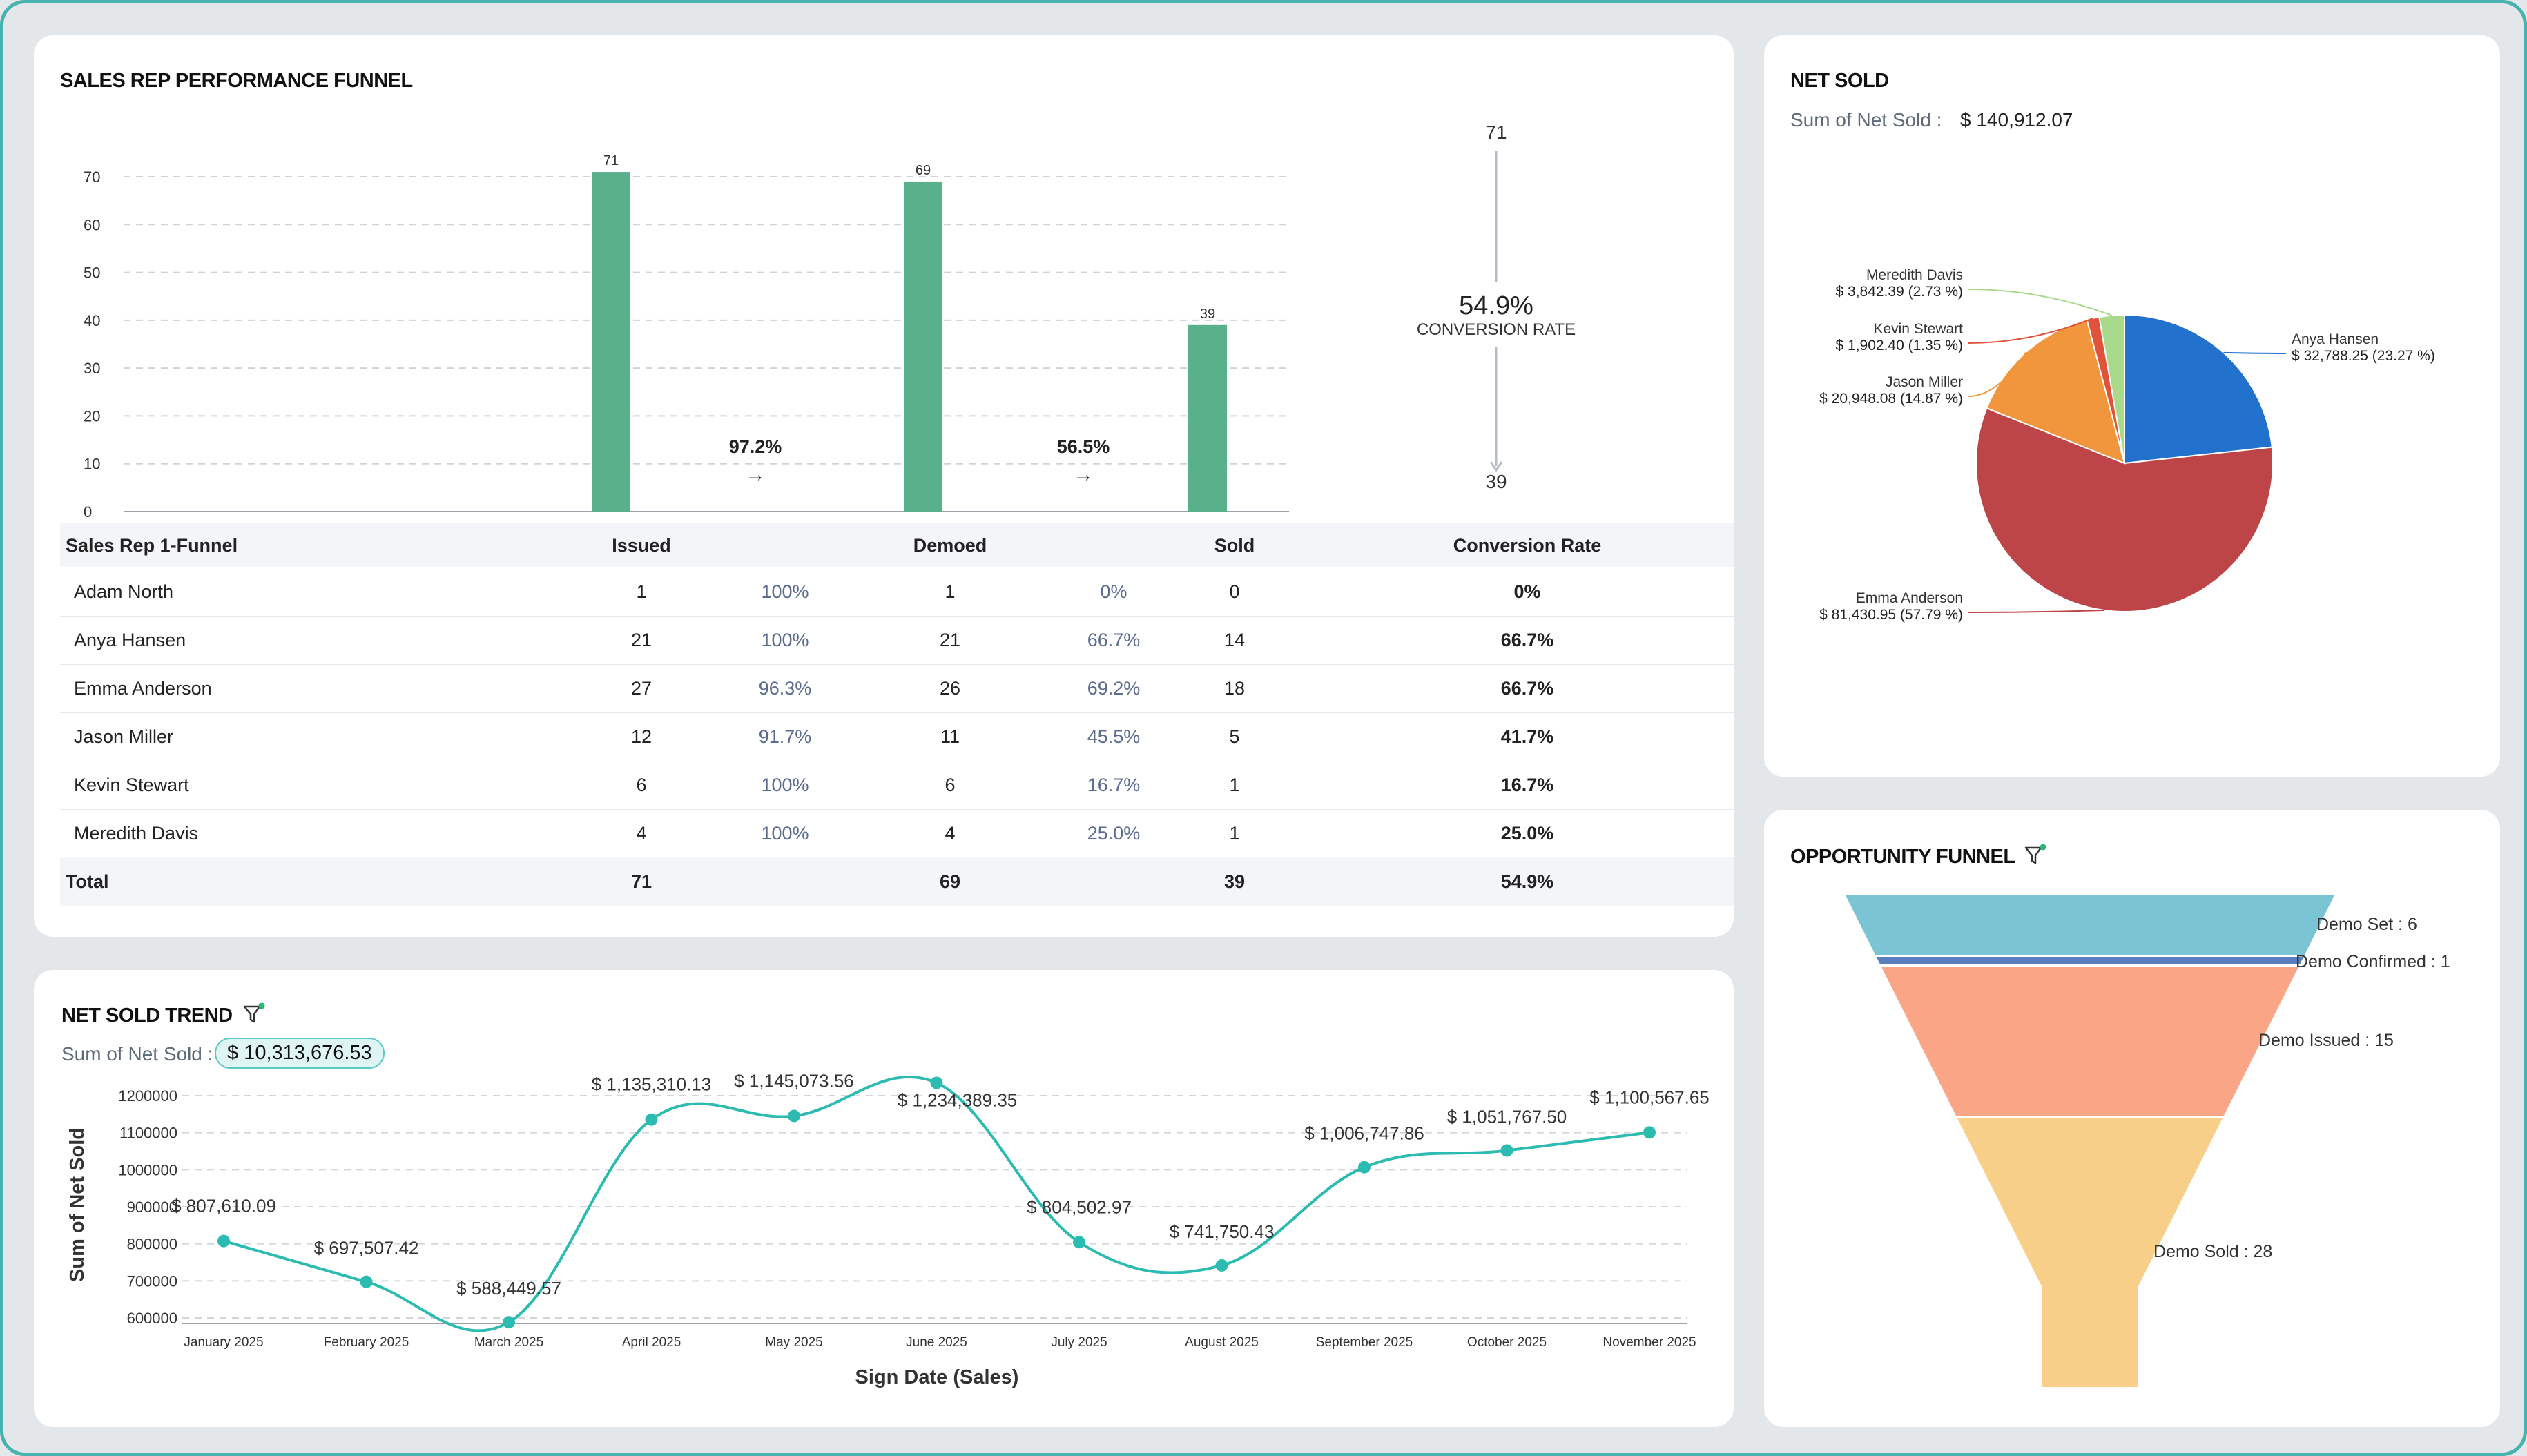  I want to click on rep-name: Anya Hansen, so click(130, 639).